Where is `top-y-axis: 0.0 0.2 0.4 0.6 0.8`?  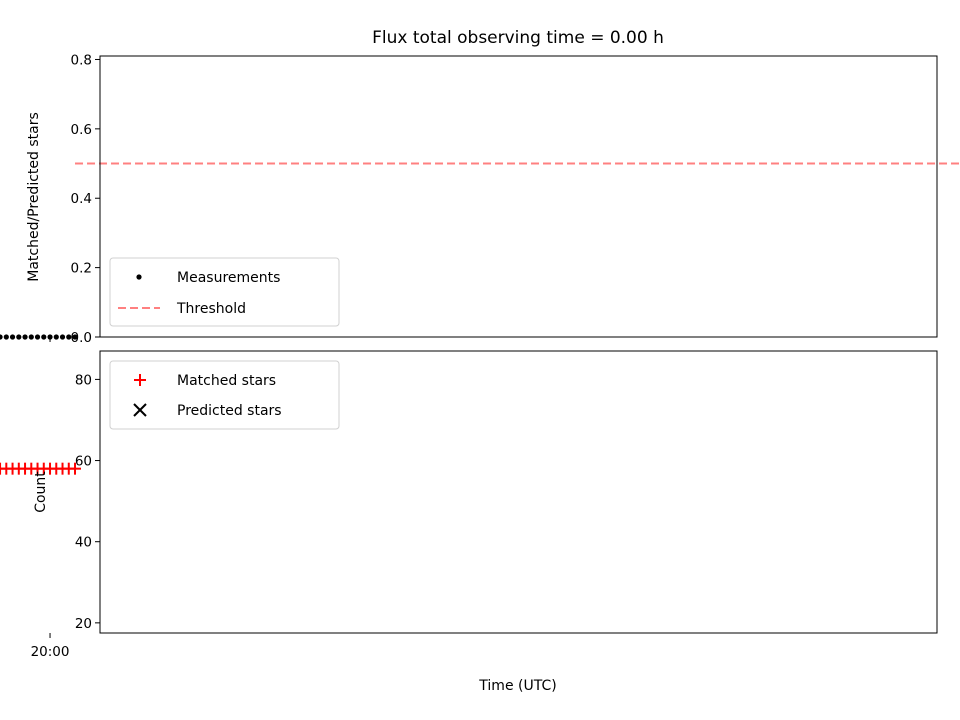 top-y-axis: 0.0 0.2 0.4 0.6 0.8 is located at coordinates (85, 199).